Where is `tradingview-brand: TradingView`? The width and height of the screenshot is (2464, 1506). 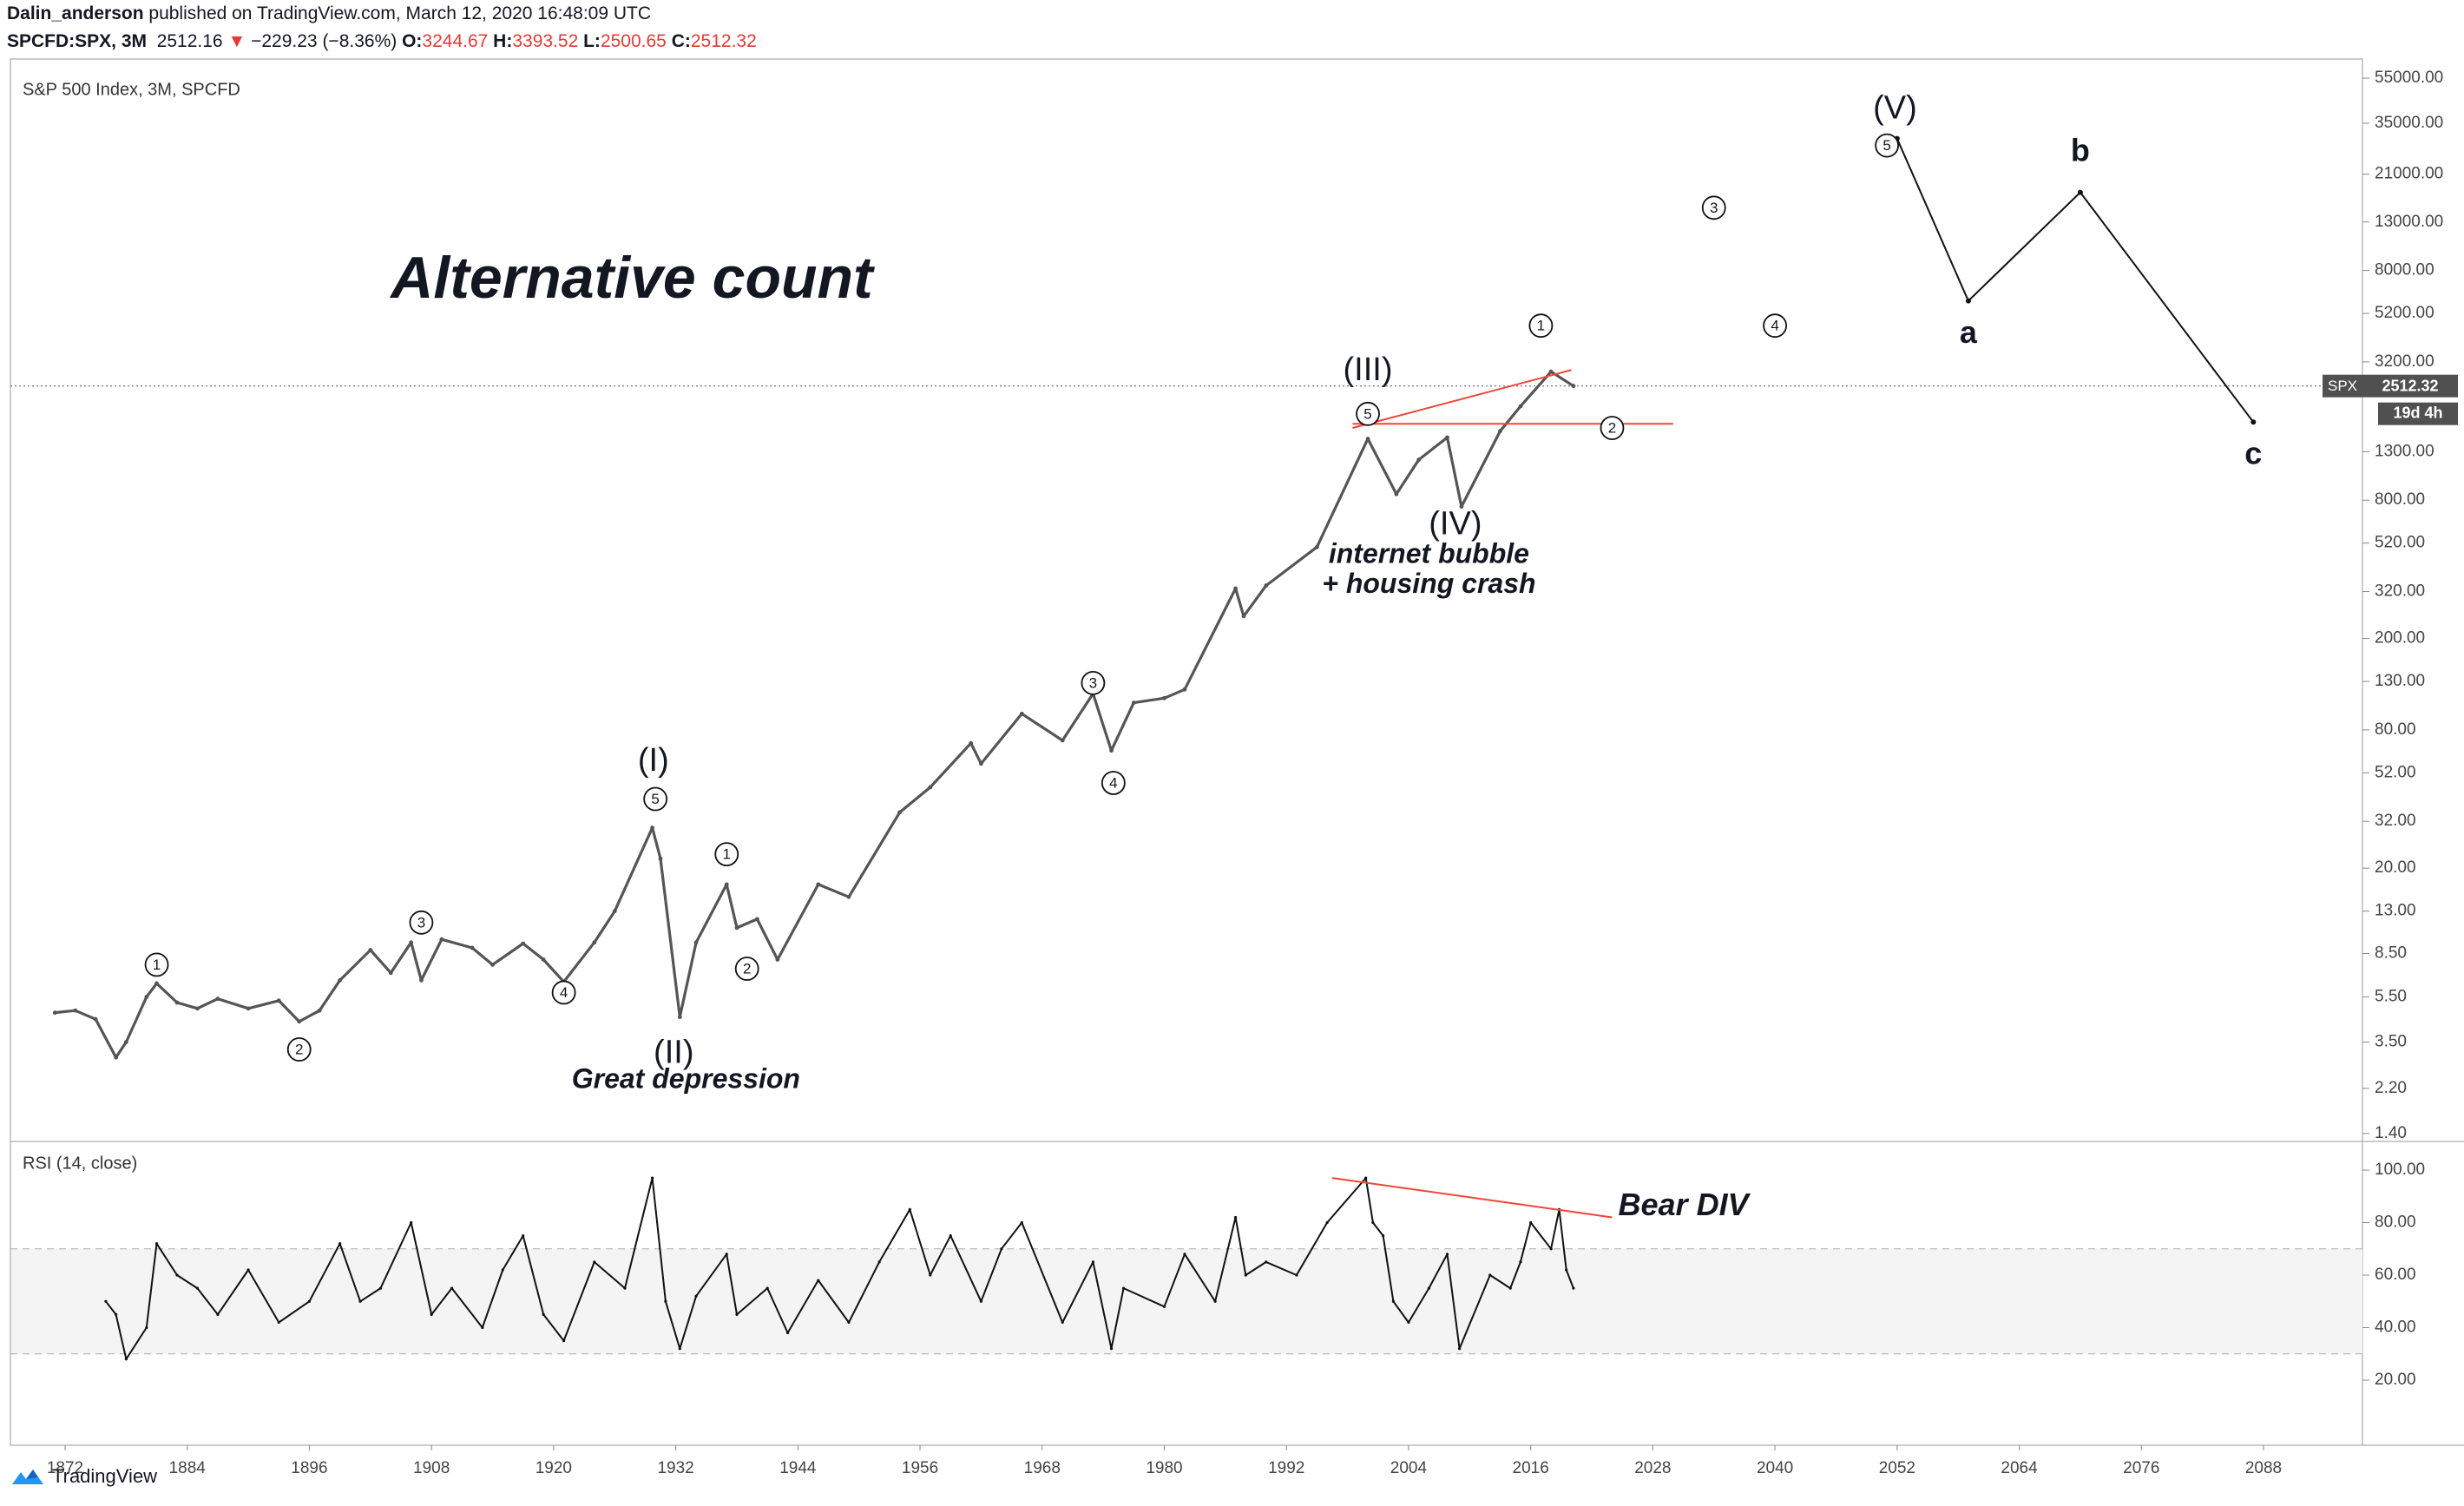 tradingview-brand: TradingView is located at coordinates (84, 1476).